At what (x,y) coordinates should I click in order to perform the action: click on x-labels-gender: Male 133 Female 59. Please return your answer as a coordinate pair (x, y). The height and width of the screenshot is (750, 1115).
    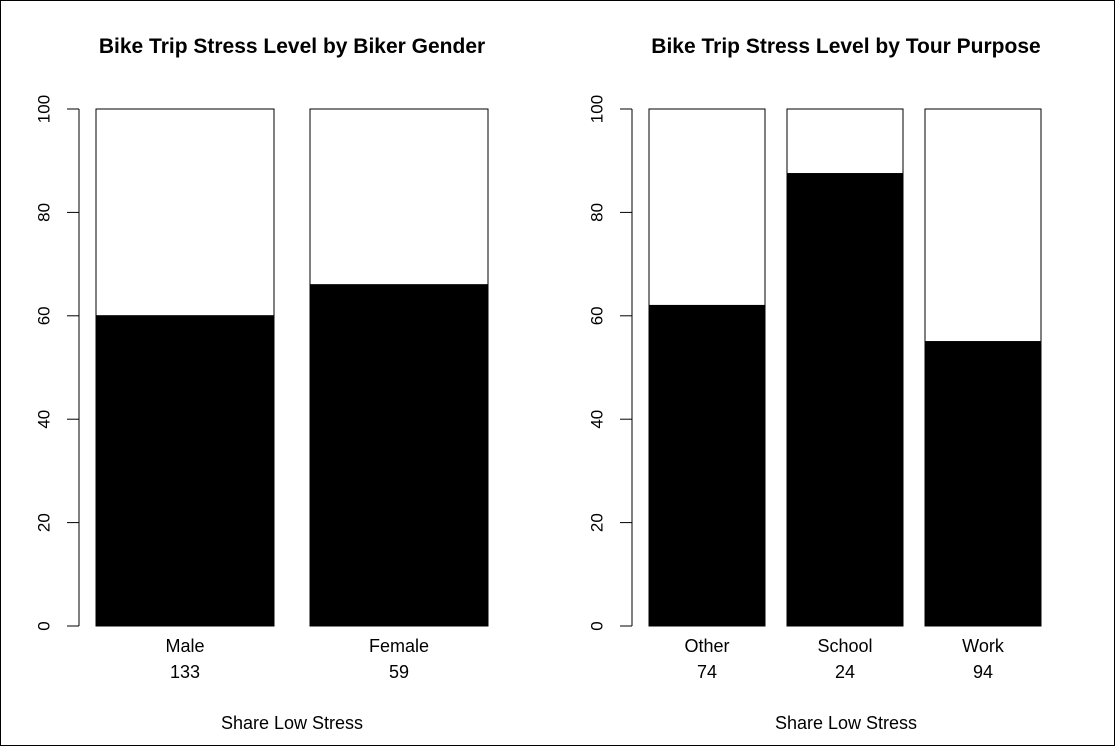
    Looking at the image, I should click on (297, 659).